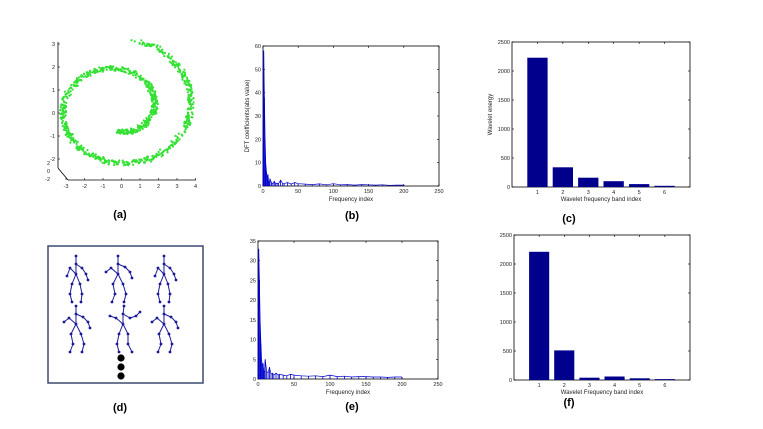 The width and height of the screenshot is (763, 429). What do you see at coordinates (253, 321) in the screenshot?
I see `e-y-tick-label: 15` at bounding box center [253, 321].